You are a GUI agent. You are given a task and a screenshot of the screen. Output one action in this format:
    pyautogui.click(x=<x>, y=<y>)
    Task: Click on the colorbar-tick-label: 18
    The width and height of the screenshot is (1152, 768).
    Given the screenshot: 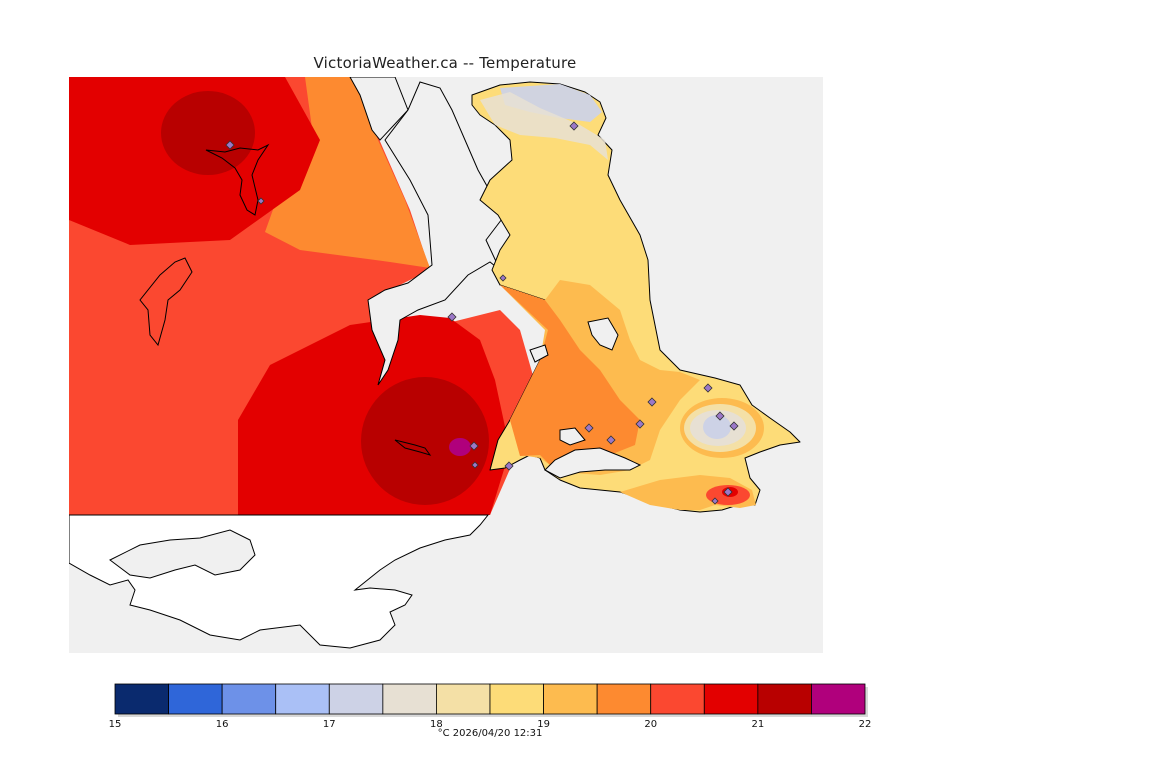 What is the action you would take?
    pyautogui.click(x=436, y=724)
    